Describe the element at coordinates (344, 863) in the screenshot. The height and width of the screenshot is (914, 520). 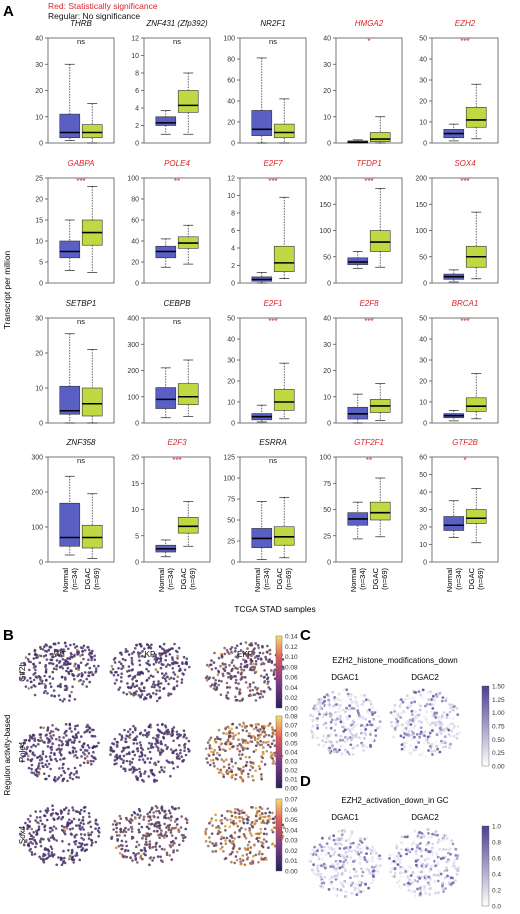
I see `density-map` at that location.